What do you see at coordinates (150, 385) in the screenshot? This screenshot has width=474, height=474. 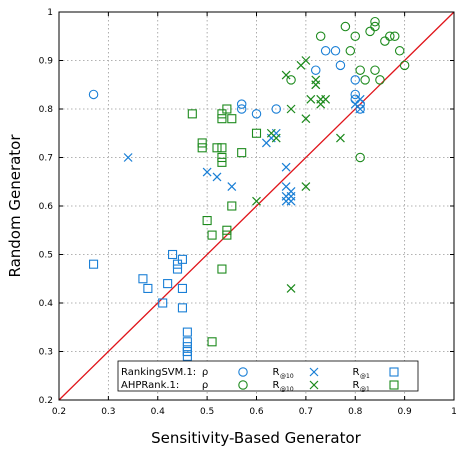 I see `legend-series-name: AHPRank.1:` at bounding box center [150, 385].